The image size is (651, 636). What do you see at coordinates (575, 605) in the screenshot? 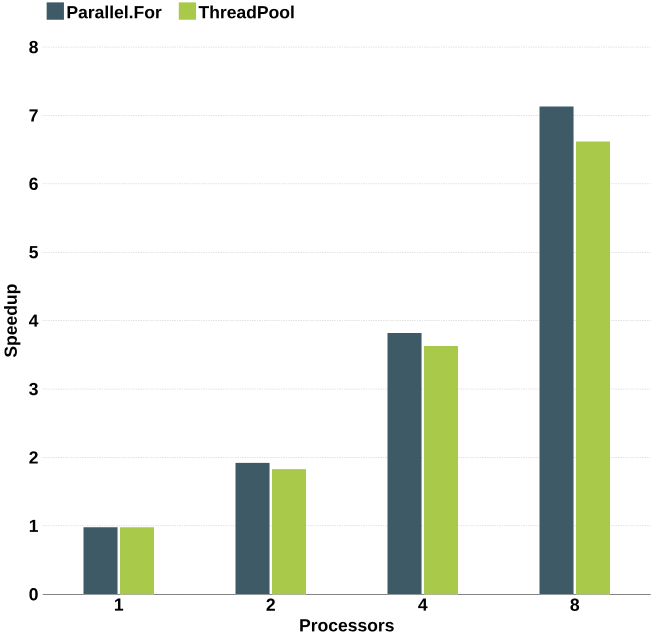
I see `x-tick-label: 8` at bounding box center [575, 605].